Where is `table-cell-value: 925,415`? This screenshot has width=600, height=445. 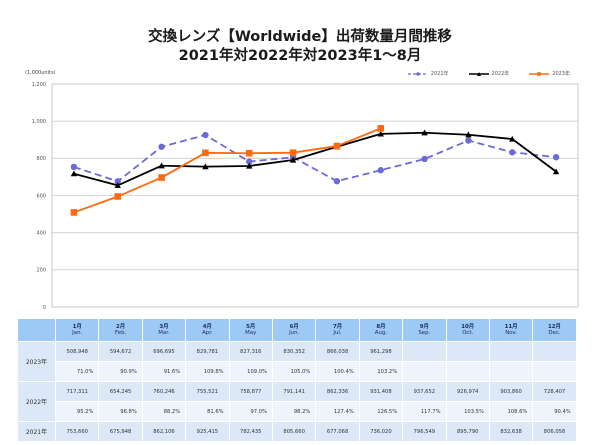 table-cell-value: 925,415 is located at coordinates (207, 431).